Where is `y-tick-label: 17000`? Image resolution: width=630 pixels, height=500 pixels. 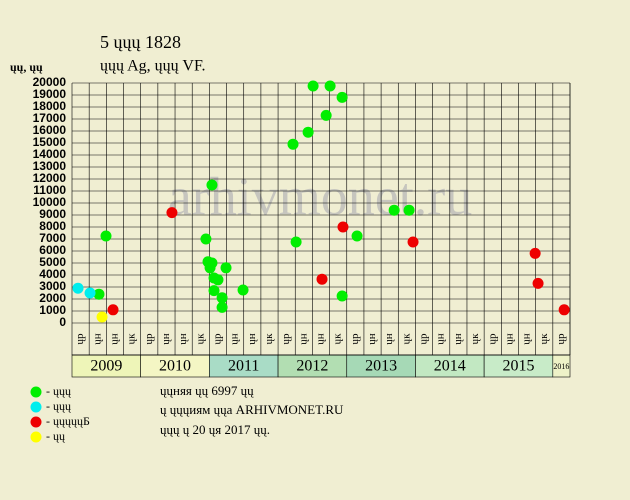
y-tick-label: 17000 is located at coordinates (50, 118).